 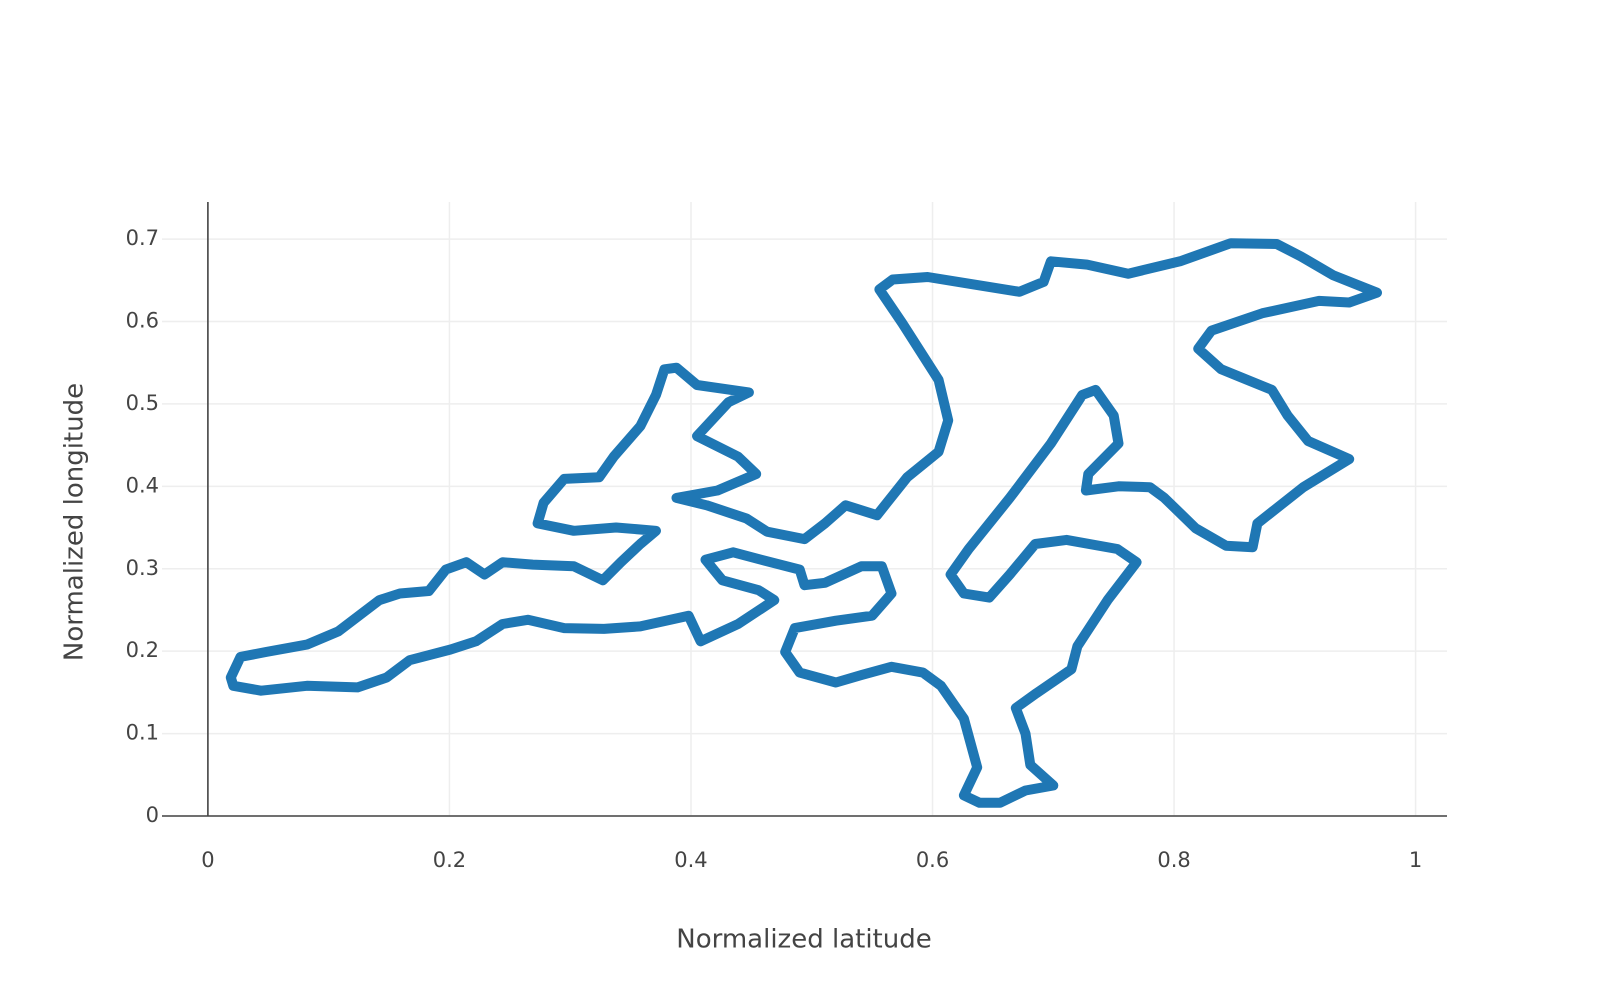 I want to click on x-tick-label: 1, so click(x=1415, y=860).